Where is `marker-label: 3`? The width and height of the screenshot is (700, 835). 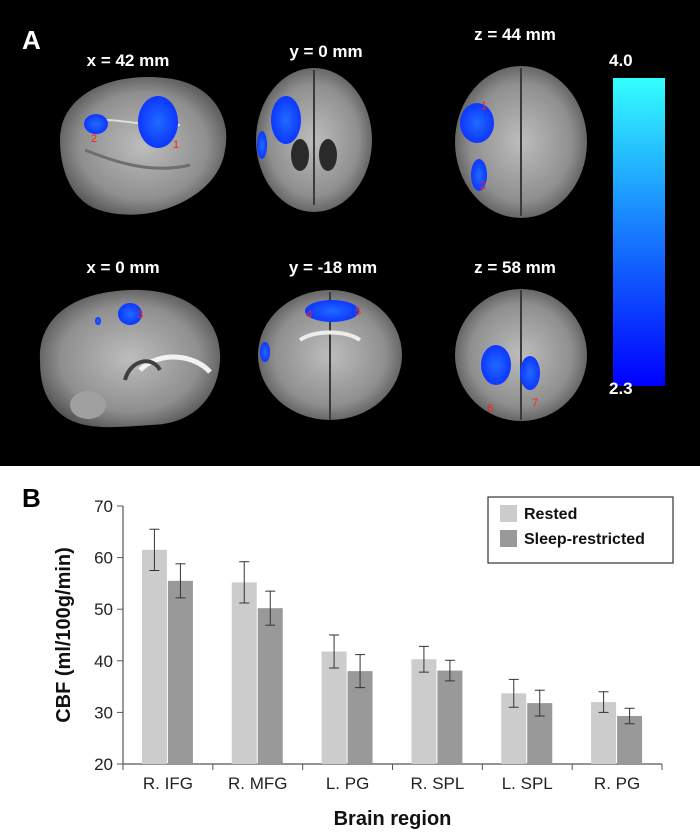
marker-label: 3 is located at coordinates (140, 315).